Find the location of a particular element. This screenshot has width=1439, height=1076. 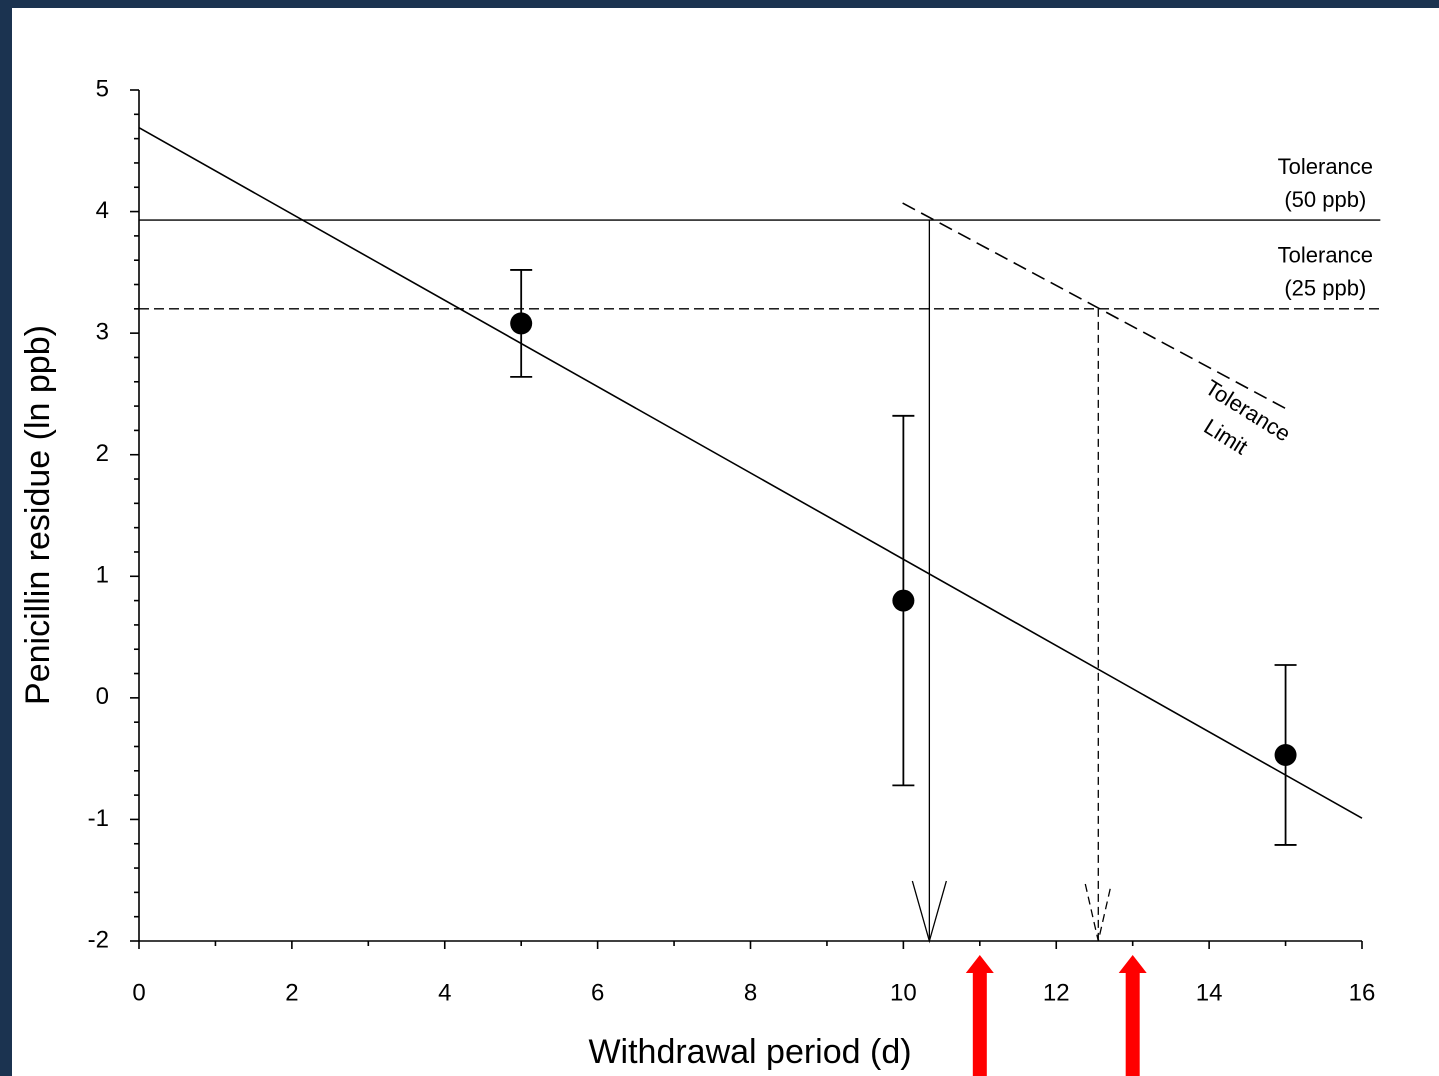

x-tick-label: 2 is located at coordinates (291, 992).